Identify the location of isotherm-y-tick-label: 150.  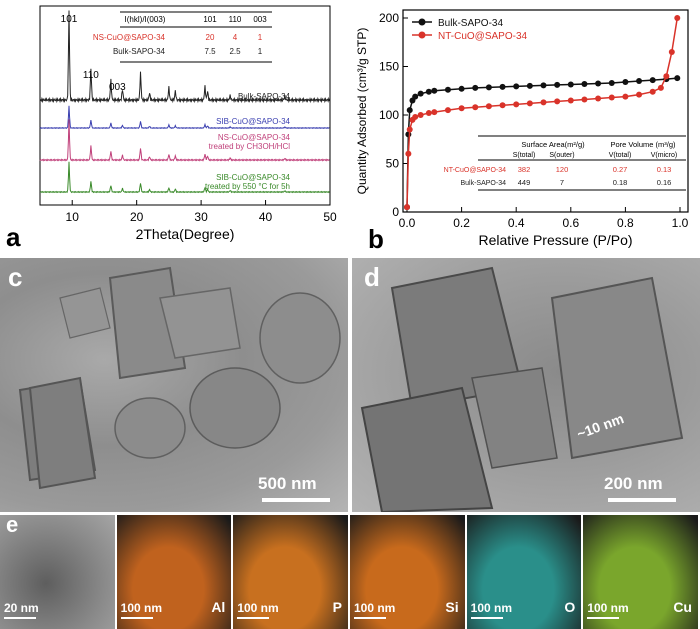
(389, 67).